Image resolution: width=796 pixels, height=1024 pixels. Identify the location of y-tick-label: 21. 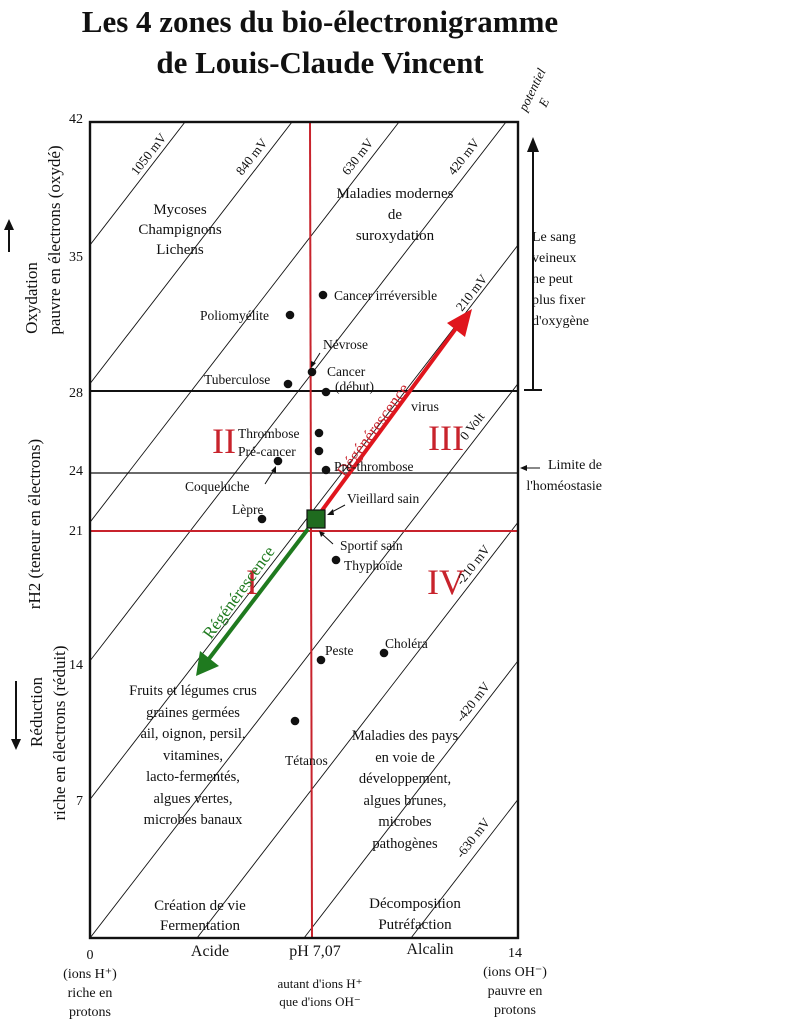
(76, 531).